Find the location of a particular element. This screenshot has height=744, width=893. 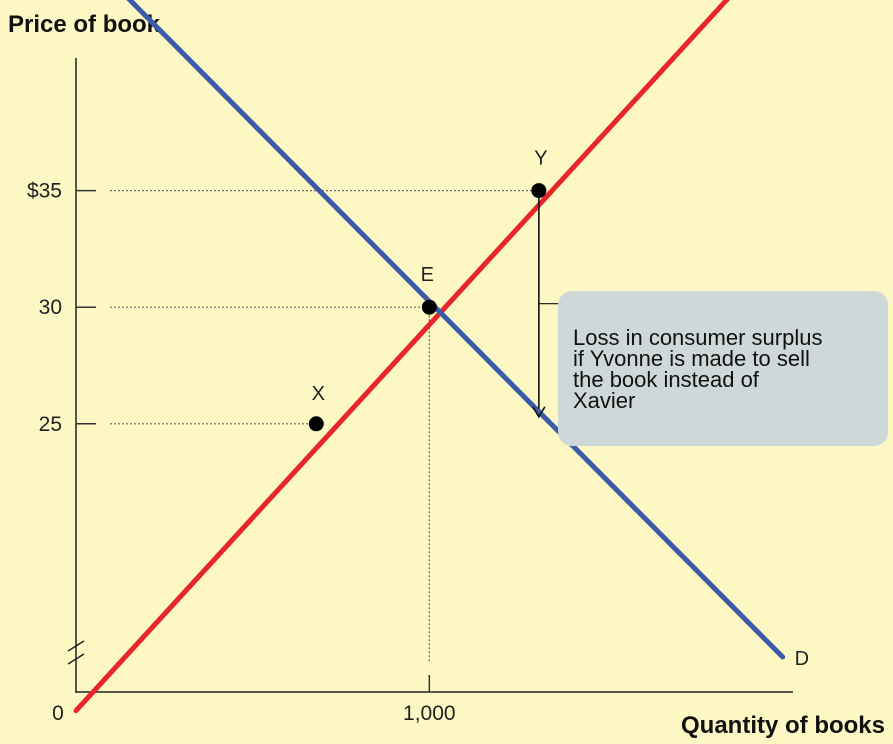

point-y is located at coordinates (538, 190).